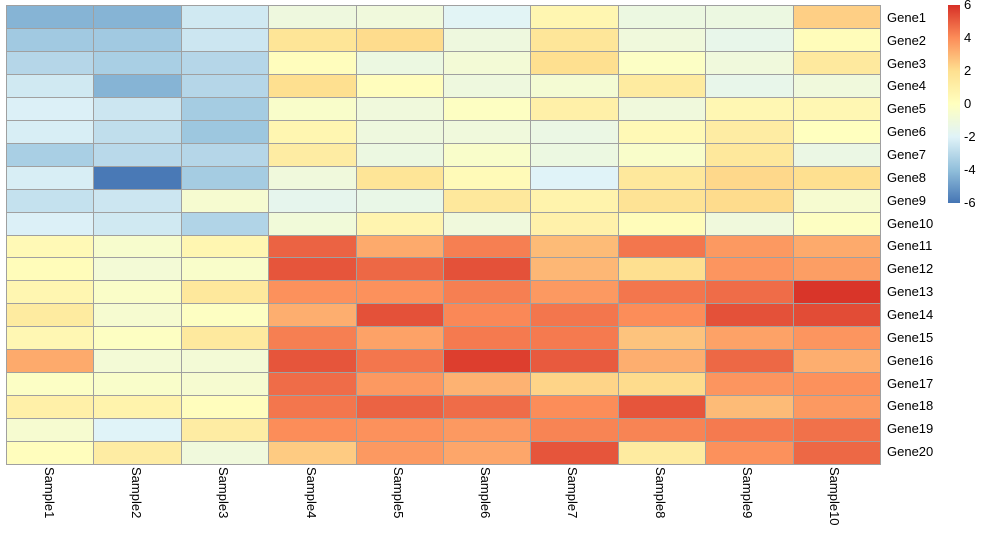 The width and height of the screenshot is (989, 540). I want to click on y-axis-label: Gene7, so click(907, 155).